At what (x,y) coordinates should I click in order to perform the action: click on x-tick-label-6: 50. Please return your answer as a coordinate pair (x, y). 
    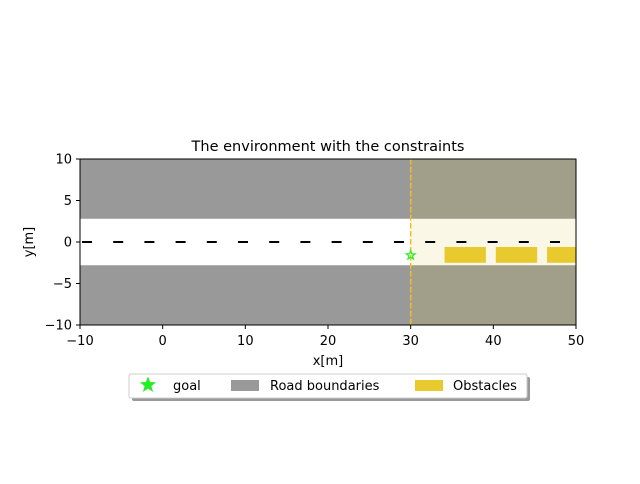
    Looking at the image, I should click on (576, 341).